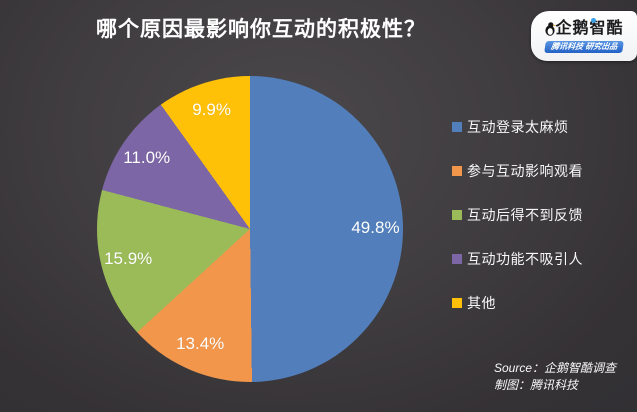  I want to click on legend-label: 互动功能不吸引人, so click(525, 259).